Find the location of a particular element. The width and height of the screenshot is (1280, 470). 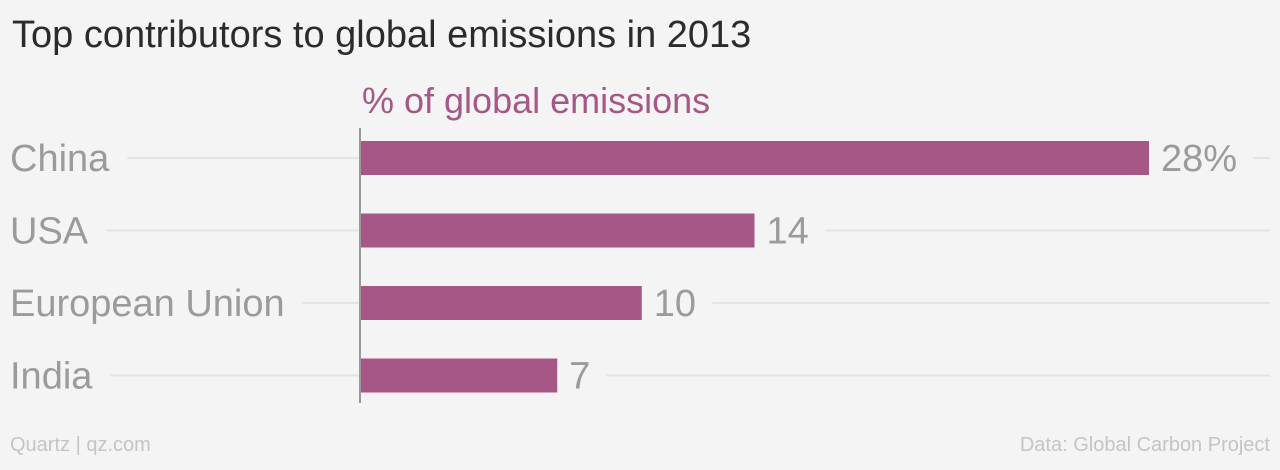

category-label: USA is located at coordinates (49, 232).